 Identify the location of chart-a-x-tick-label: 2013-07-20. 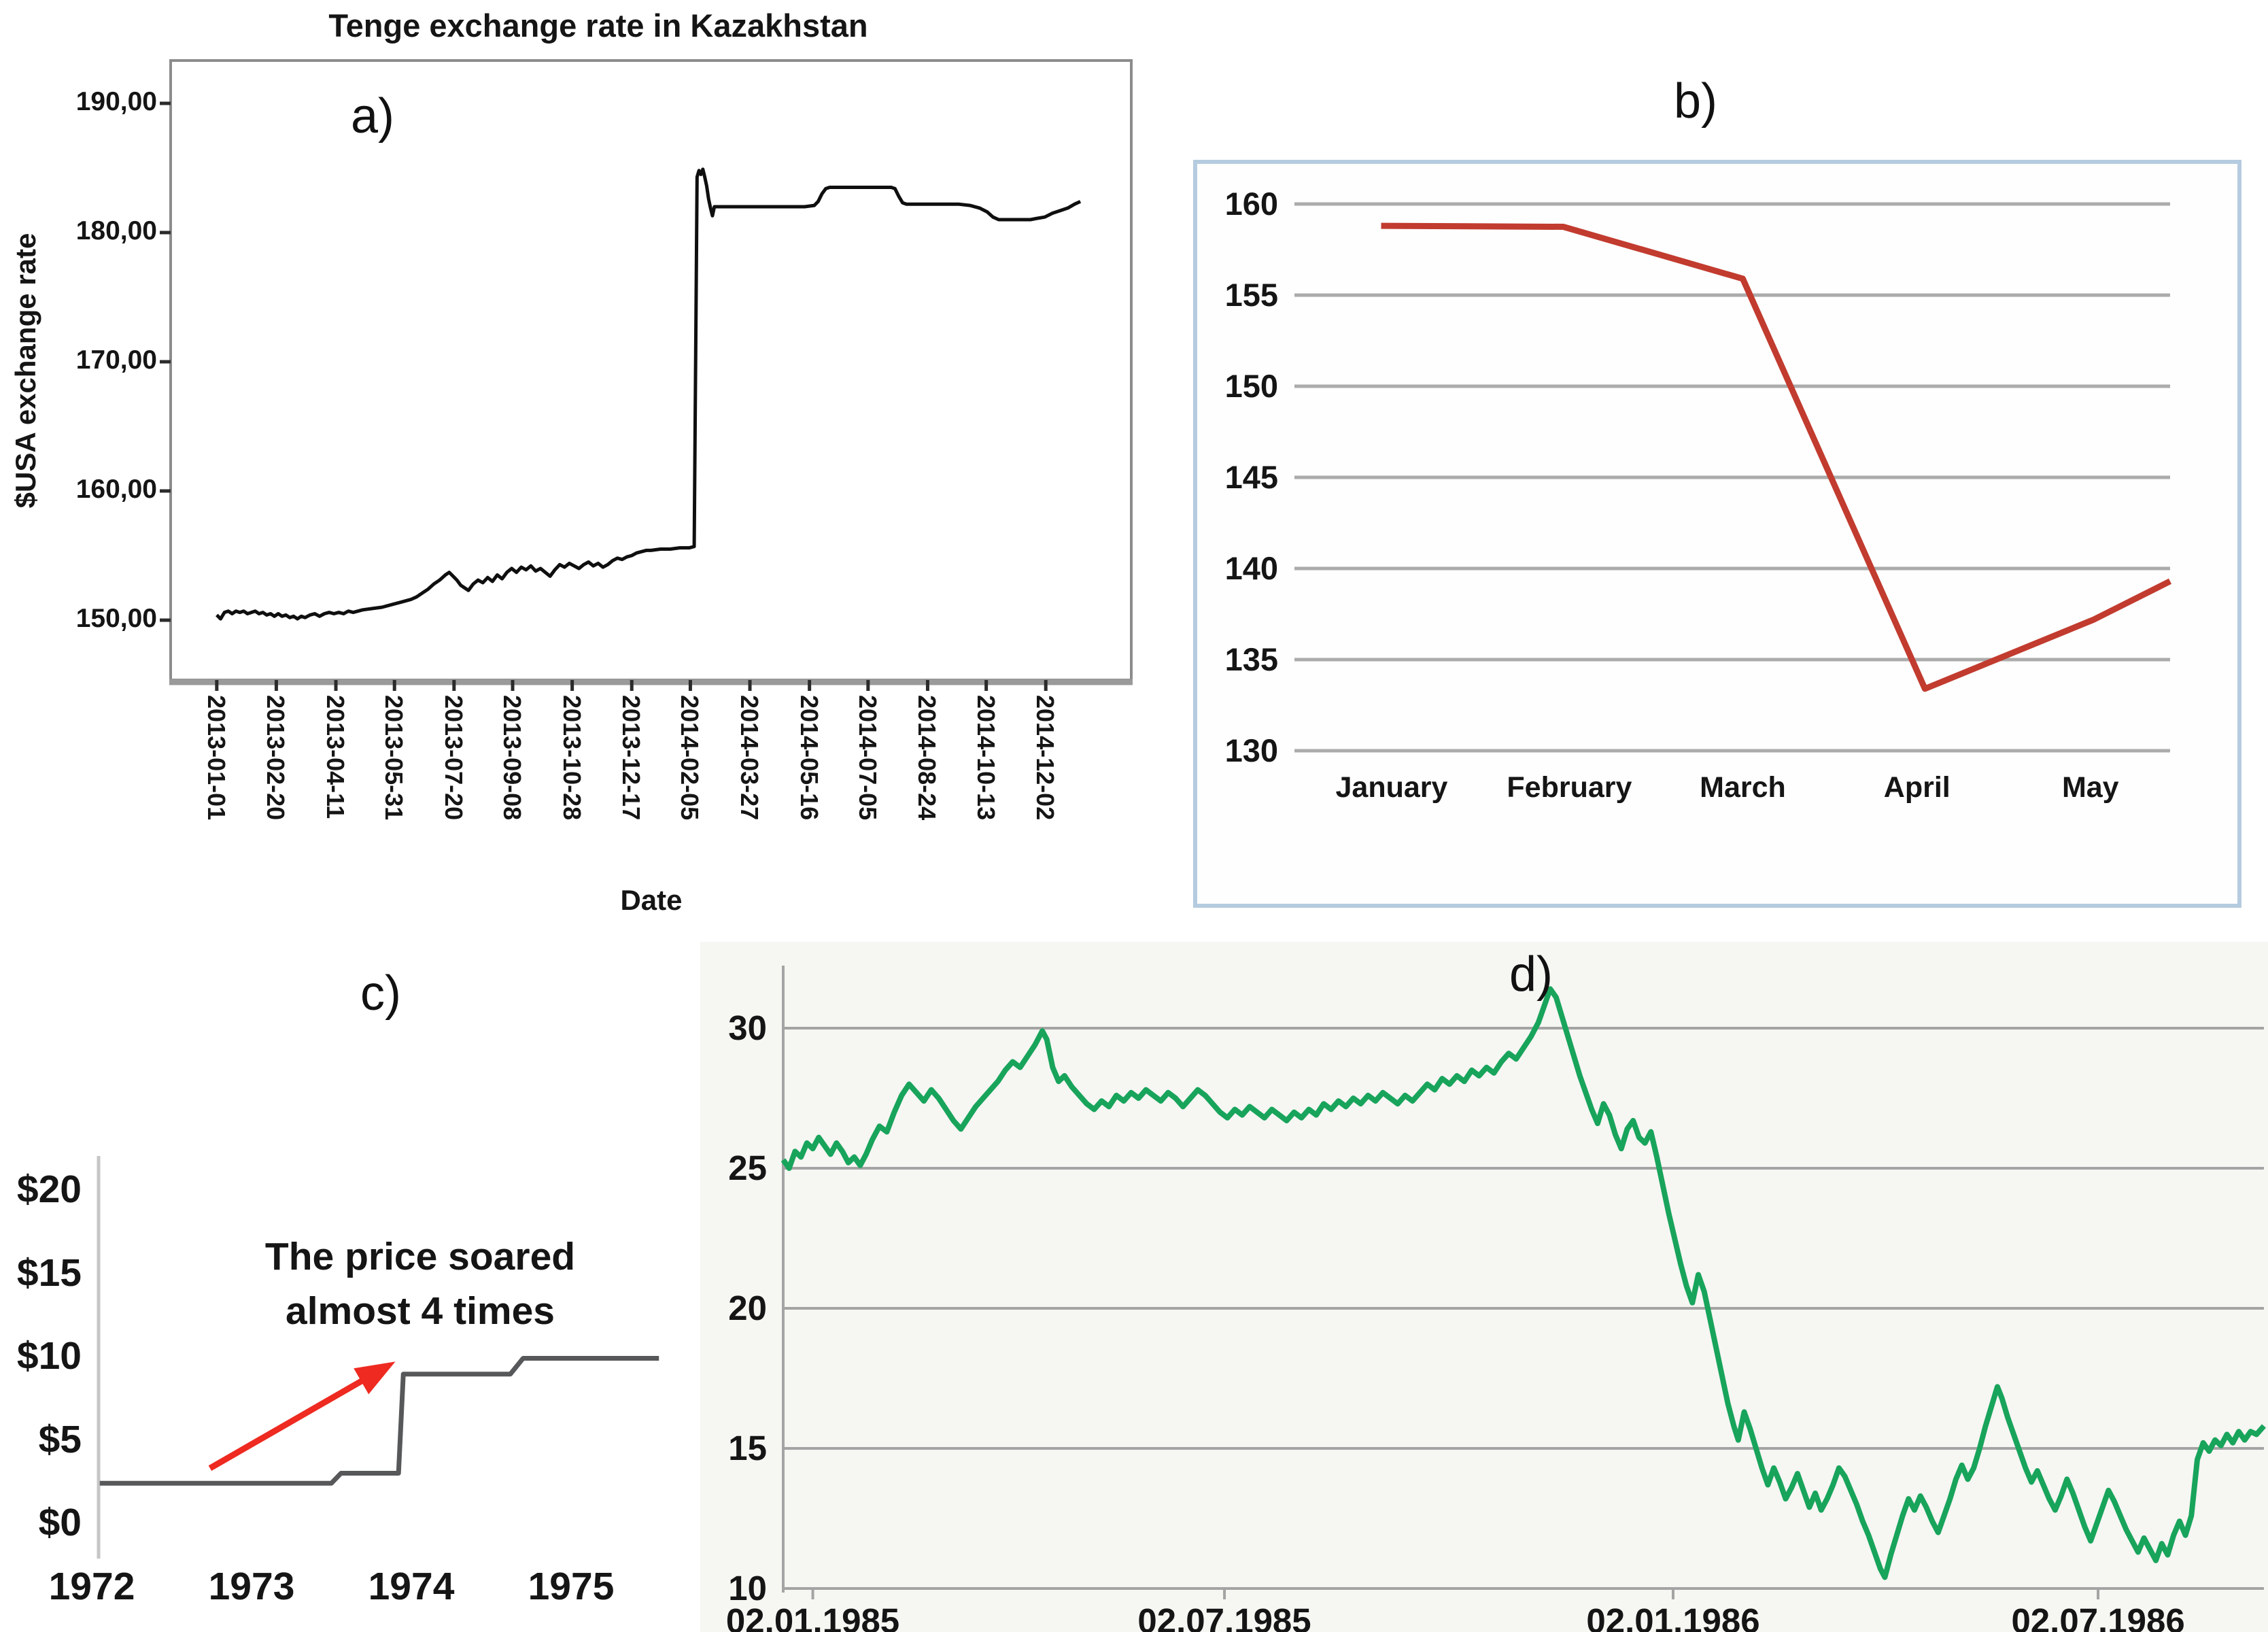
(453, 758).